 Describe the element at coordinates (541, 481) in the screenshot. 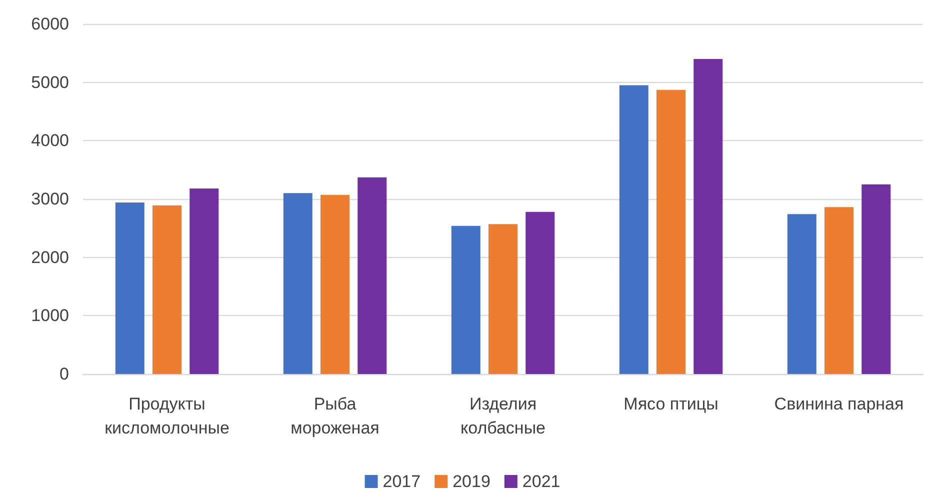

I see `legend-label: 2021` at that location.